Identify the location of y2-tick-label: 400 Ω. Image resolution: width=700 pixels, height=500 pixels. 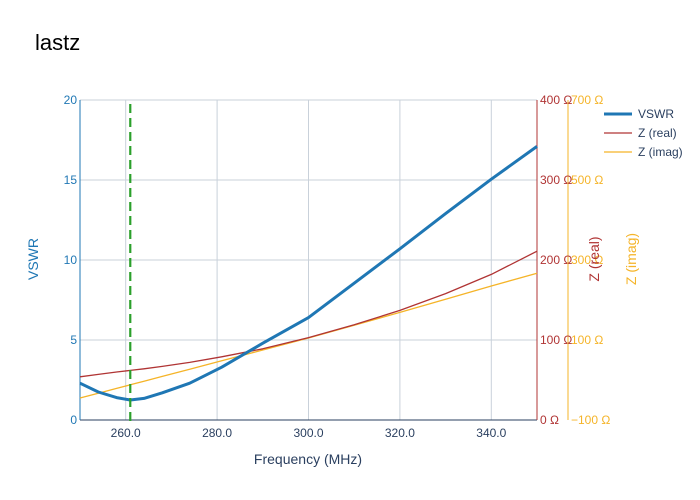
(556, 100).